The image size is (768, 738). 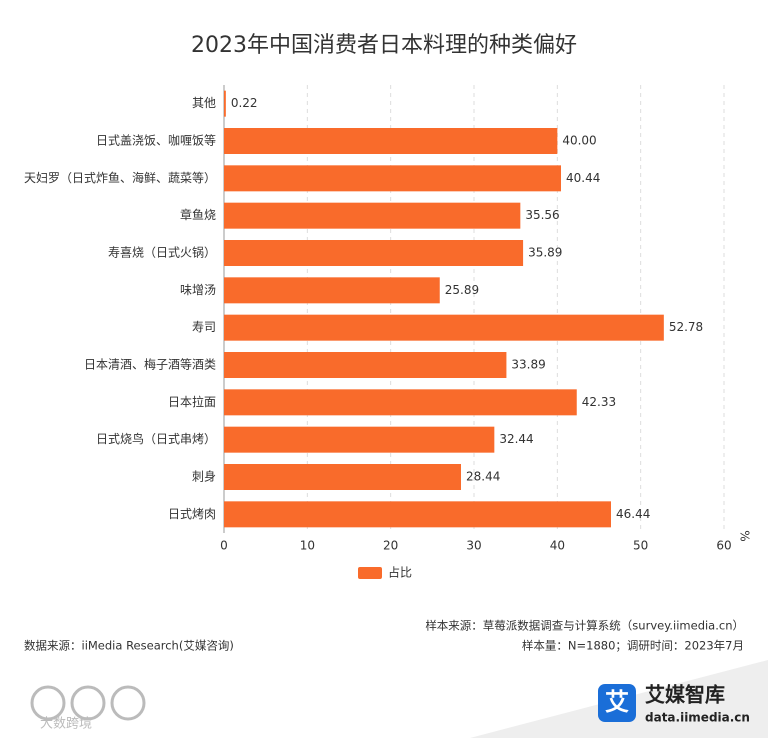 I want to click on chart-title: 2023年中国消费者日本料理的种类偏好, so click(x=384, y=45).